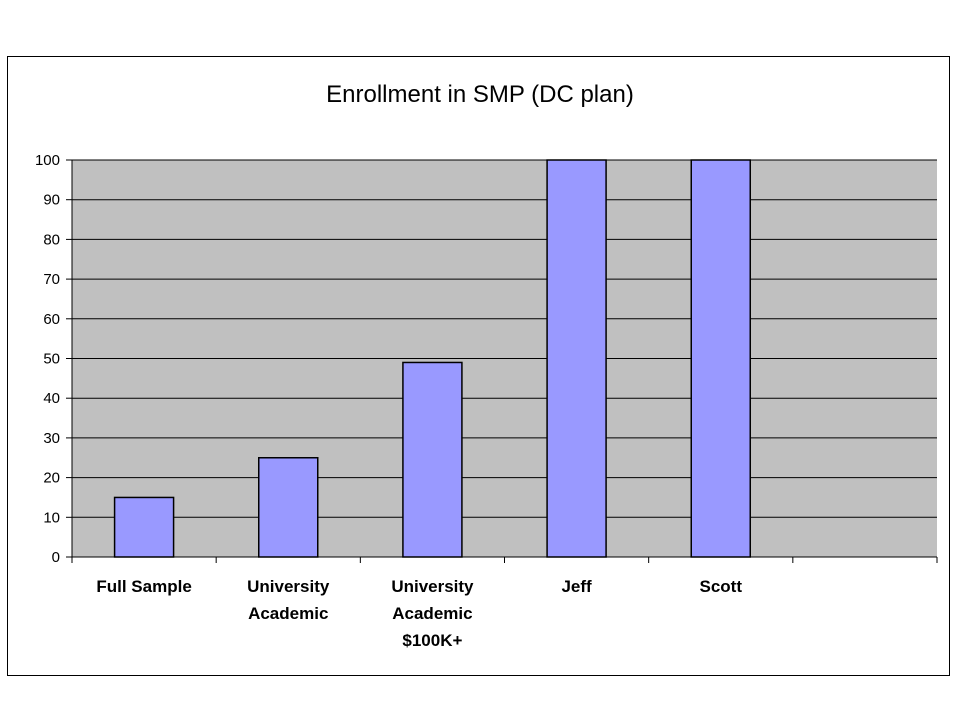 This screenshot has width=960, height=720. I want to click on y-tick-label: 20, so click(51, 478).